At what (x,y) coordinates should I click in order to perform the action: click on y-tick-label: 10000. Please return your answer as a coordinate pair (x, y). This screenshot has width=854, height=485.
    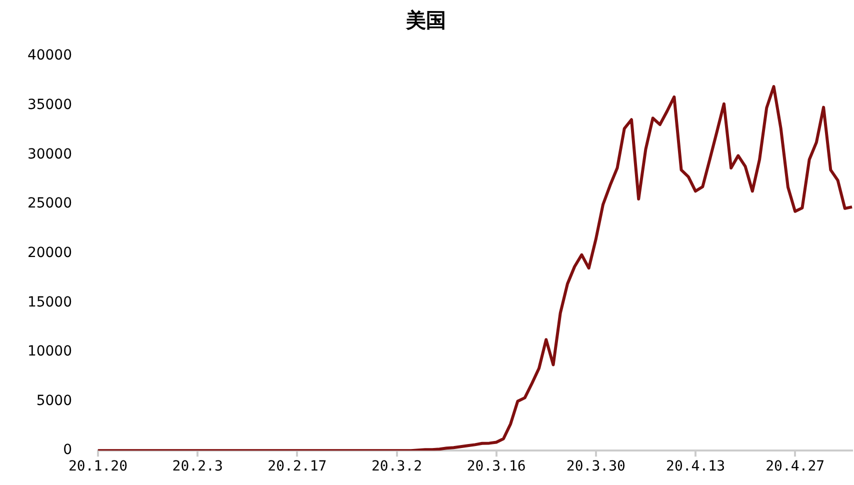
    Looking at the image, I should click on (49, 352).